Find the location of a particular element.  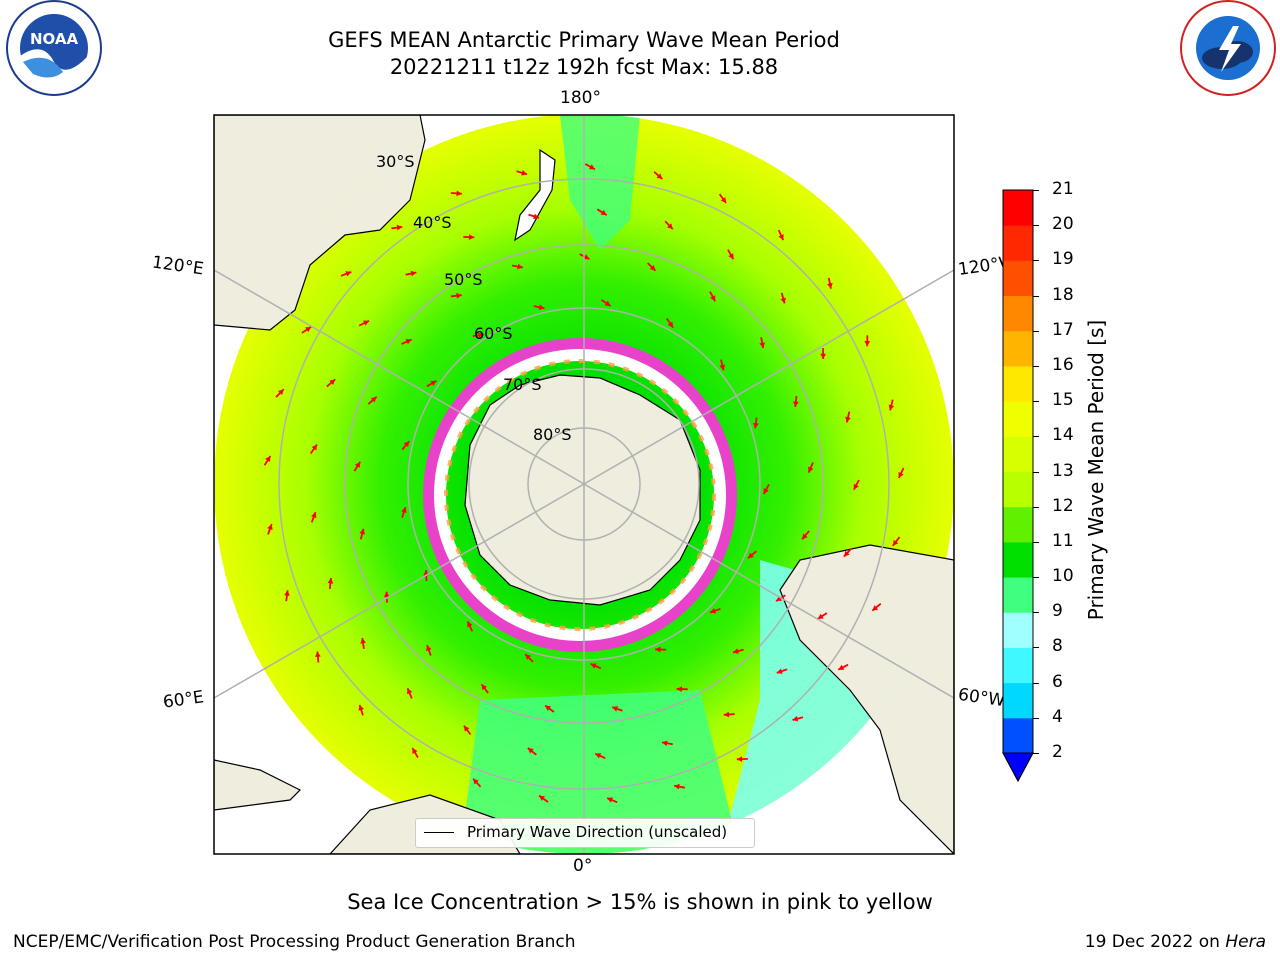

noaa-logo-text: NOAA is located at coordinates (54, 39).